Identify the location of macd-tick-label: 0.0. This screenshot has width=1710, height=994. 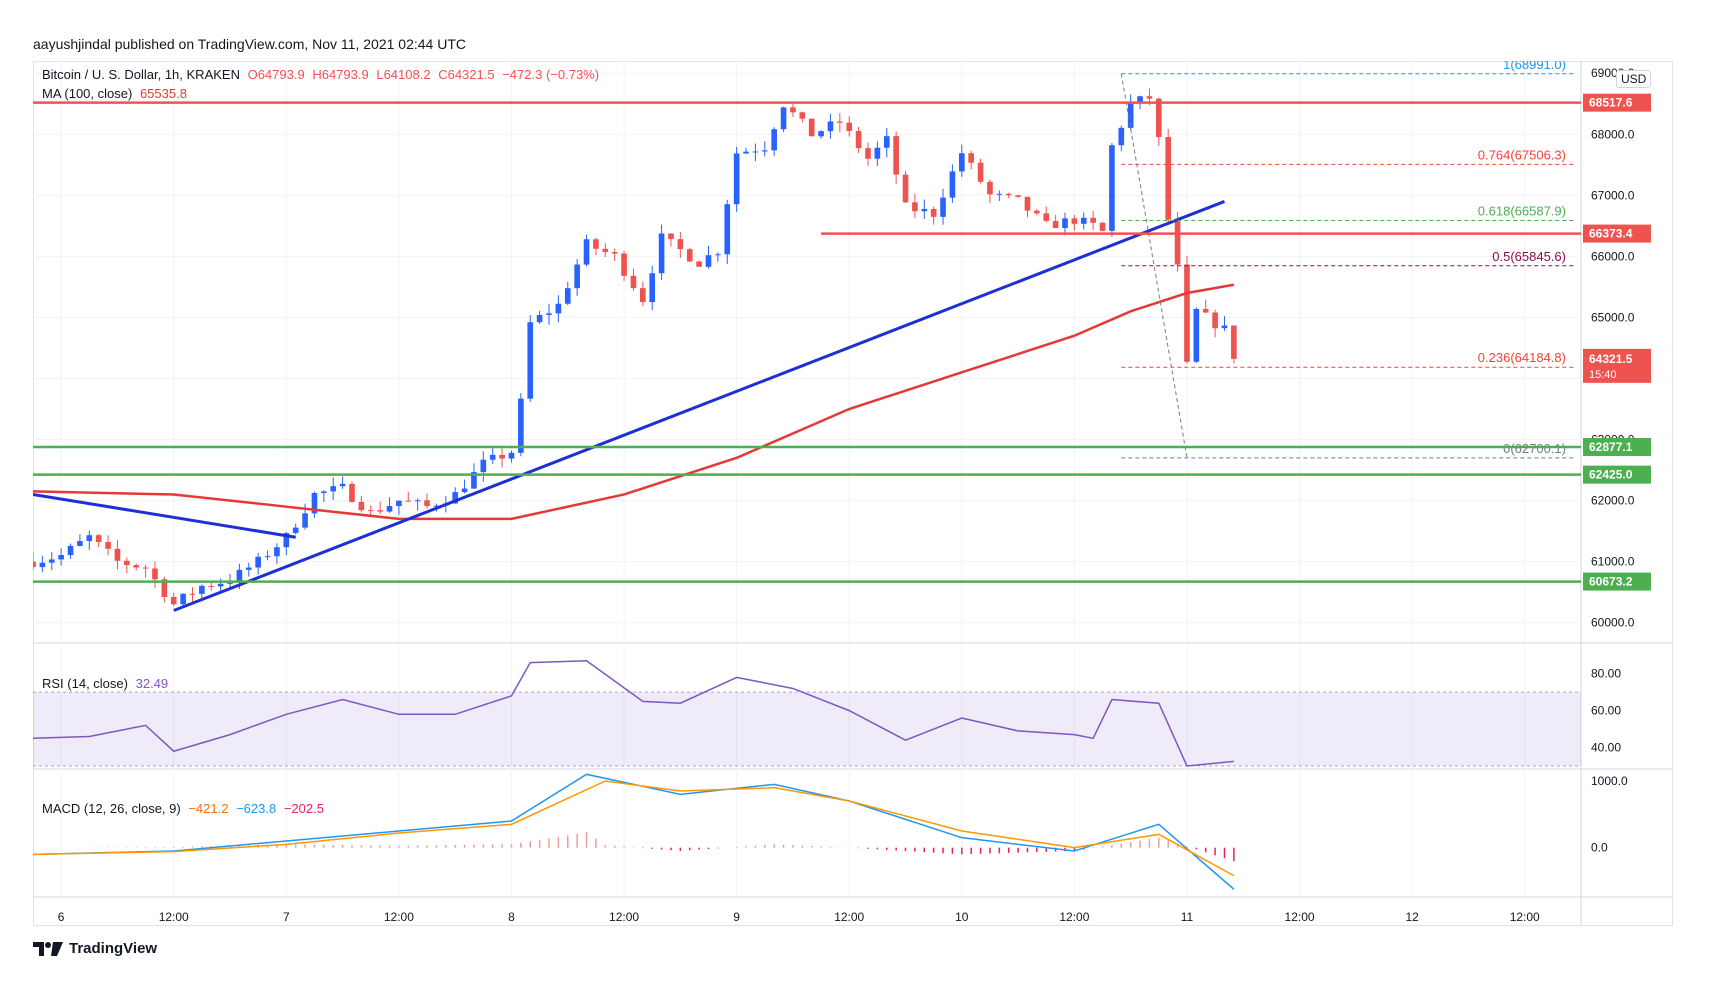
(1599, 848).